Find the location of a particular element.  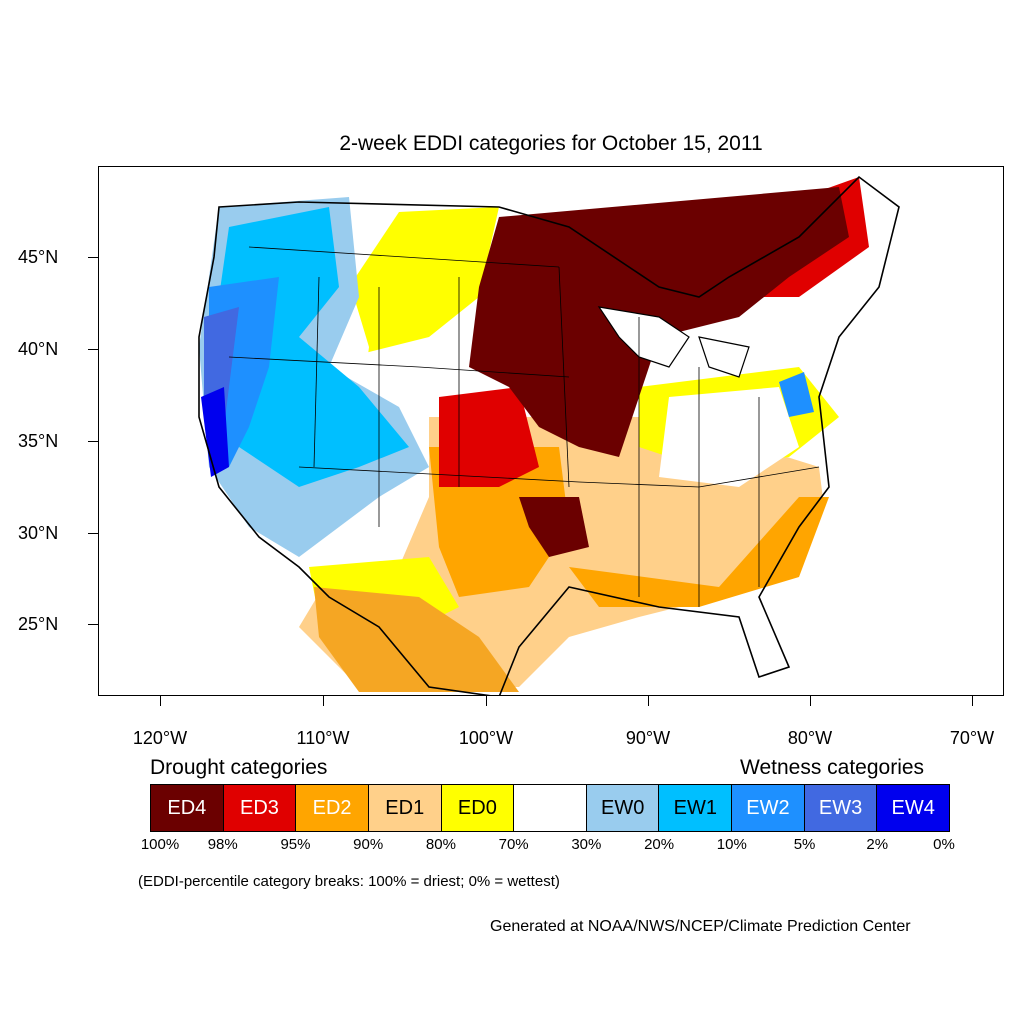

legend-cell-neutral is located at coordinates (550, 808).